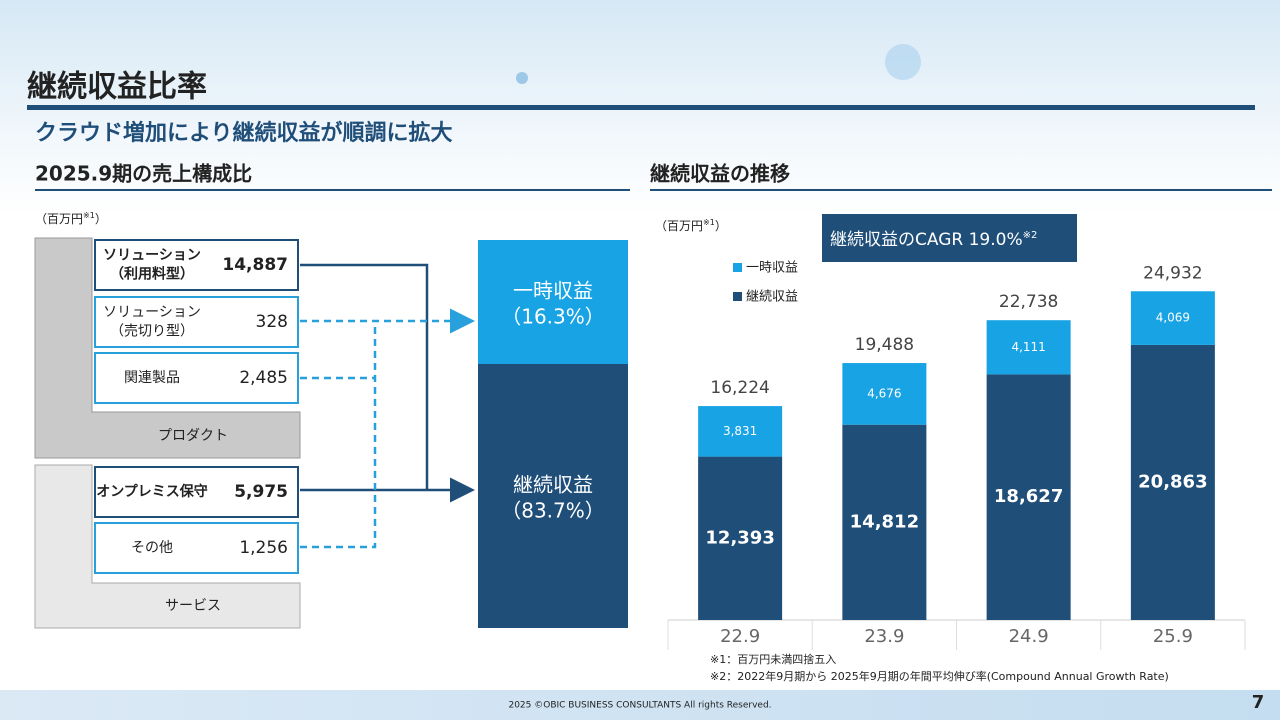 The width and height of the screenshot is (1280, 720). What do you see at coordinates (772, 268) in the screenshot?
I see `legend-label: 一時収益` at bounding box center [772, 268].